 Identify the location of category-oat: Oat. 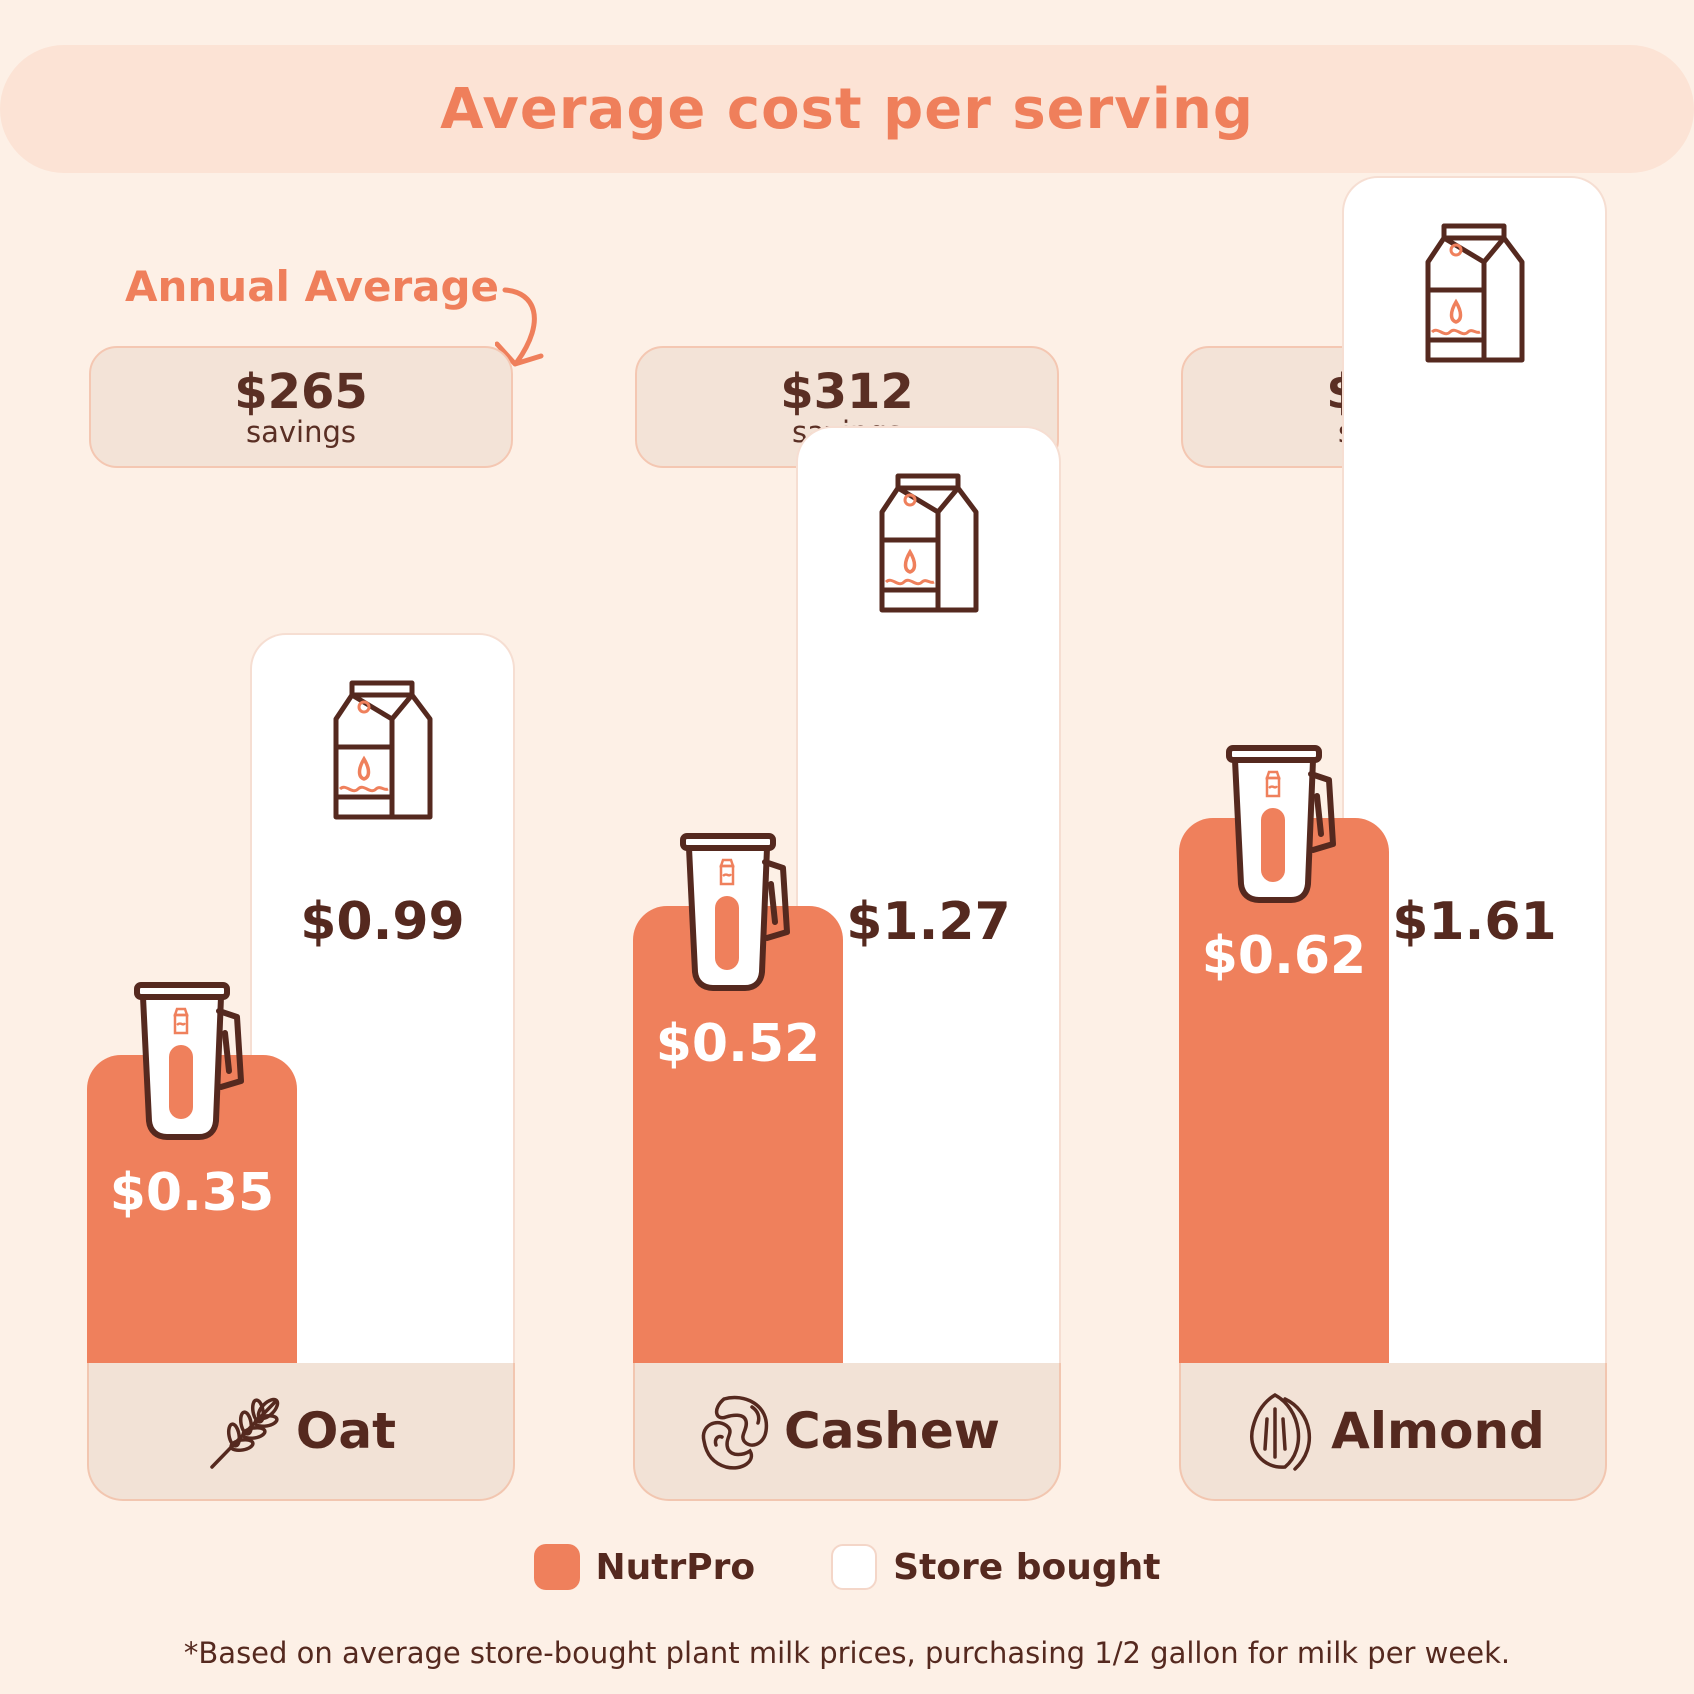
(301, 1432).